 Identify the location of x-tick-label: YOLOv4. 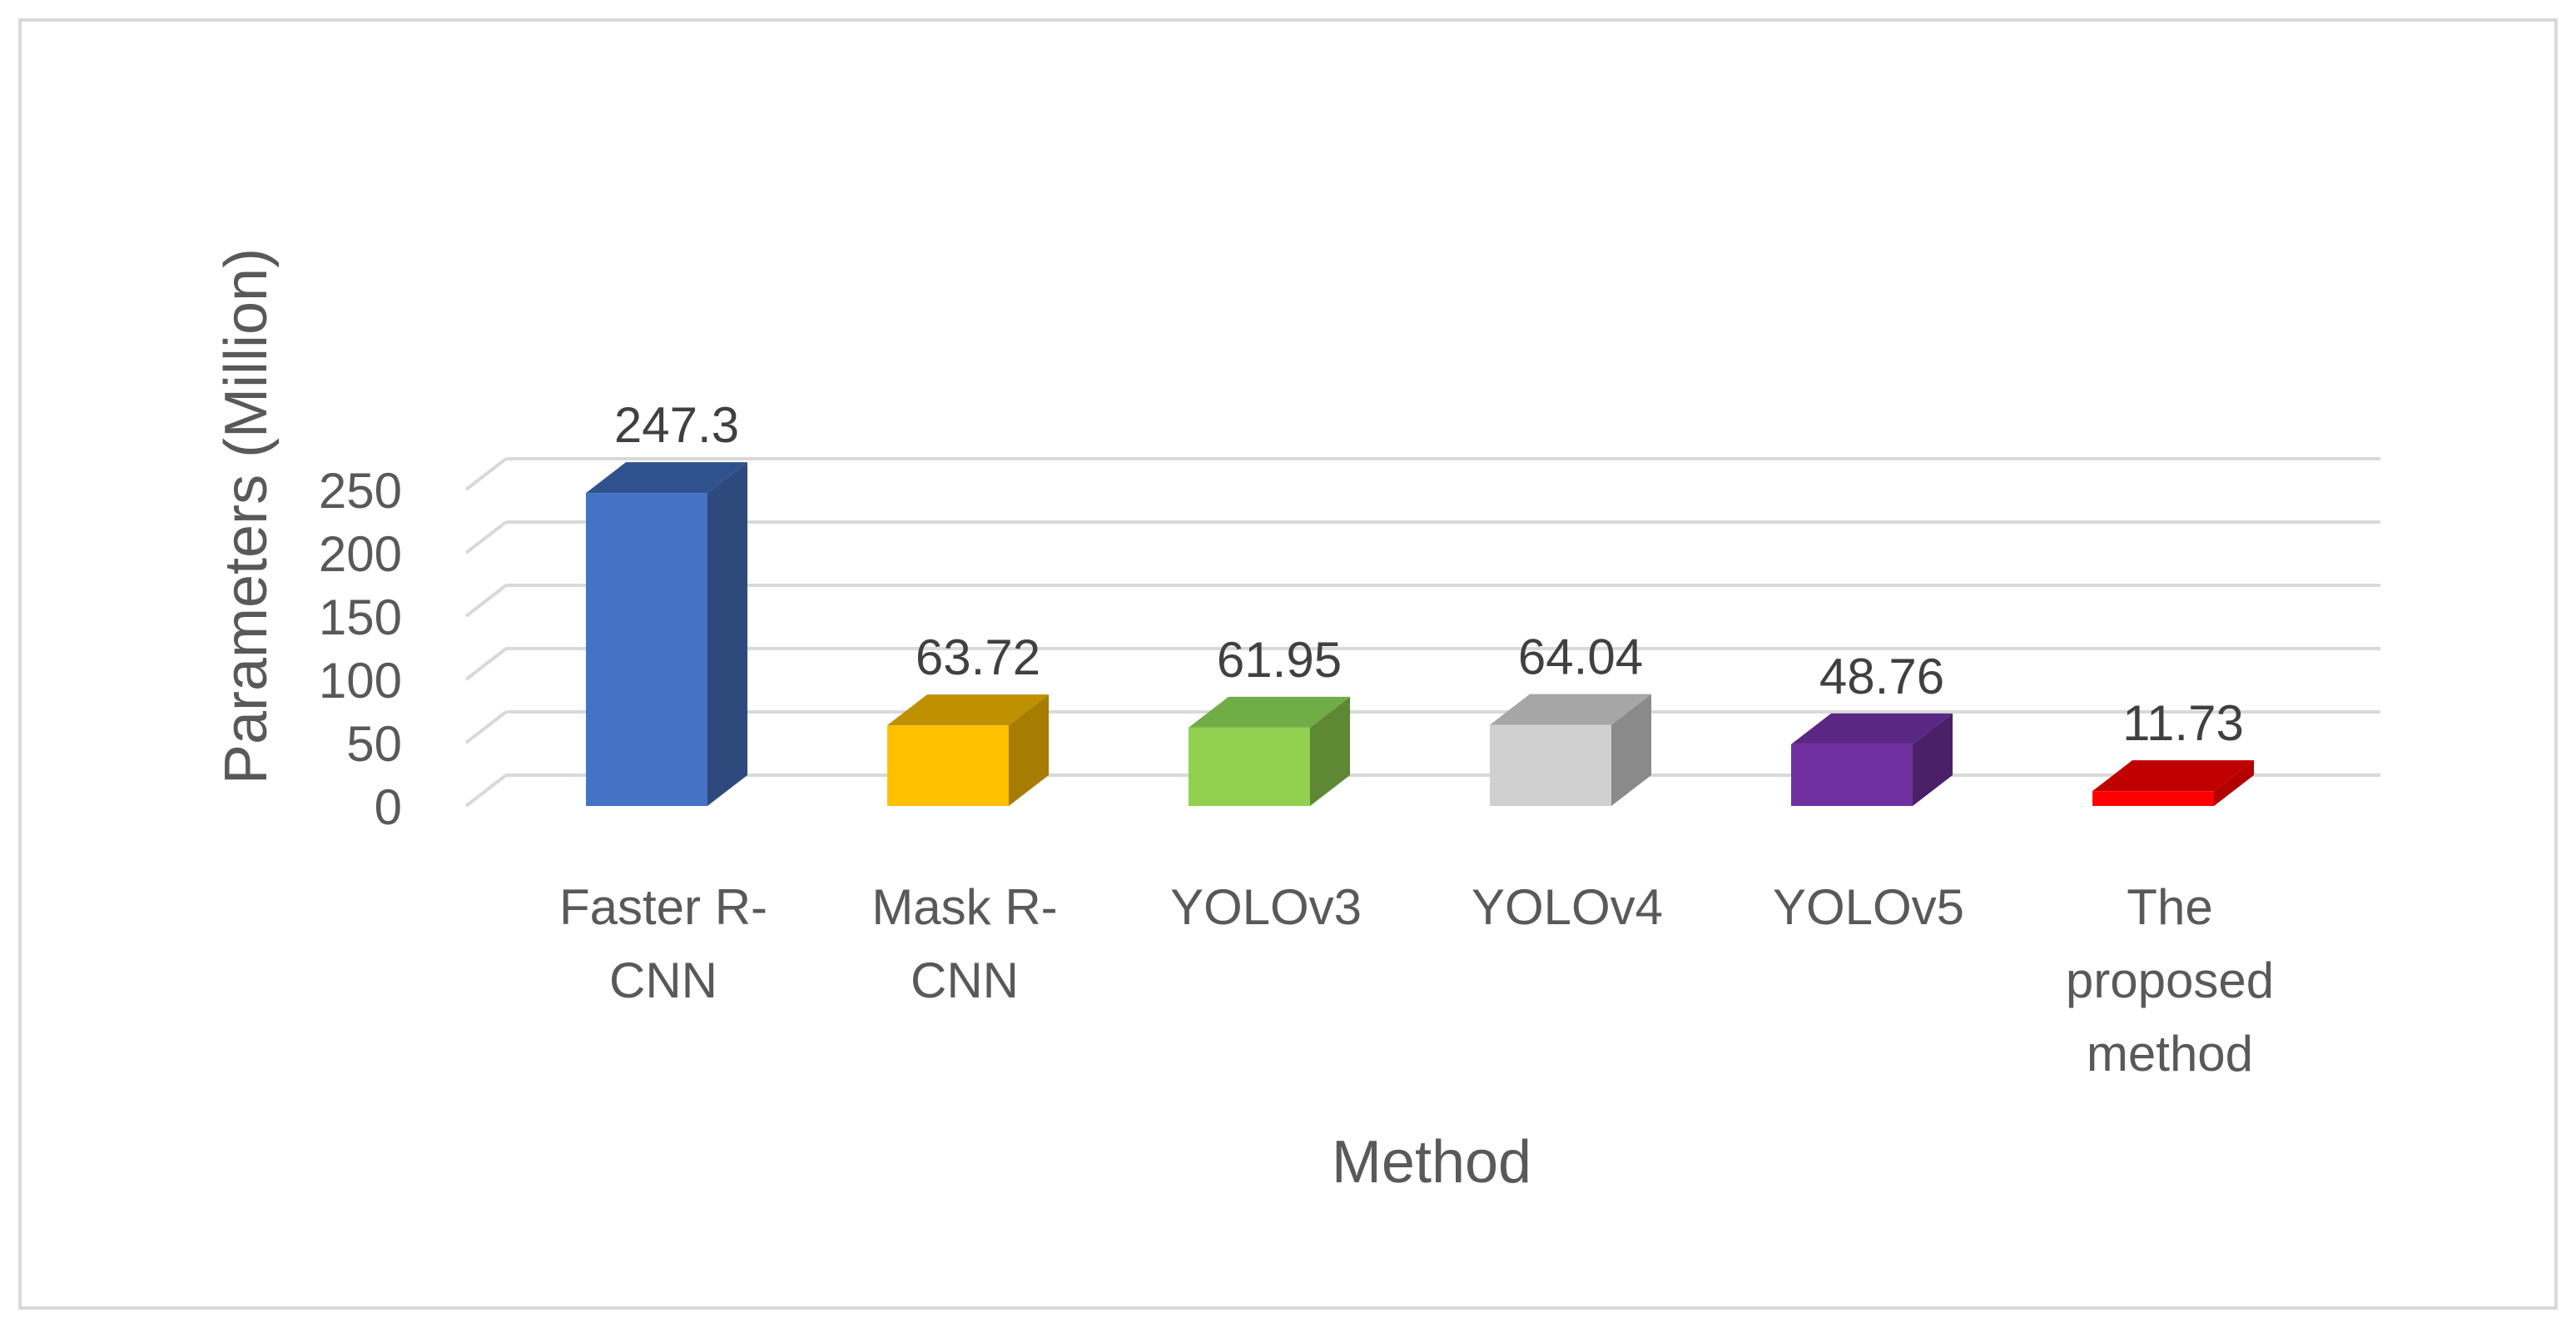
(1567, 907).